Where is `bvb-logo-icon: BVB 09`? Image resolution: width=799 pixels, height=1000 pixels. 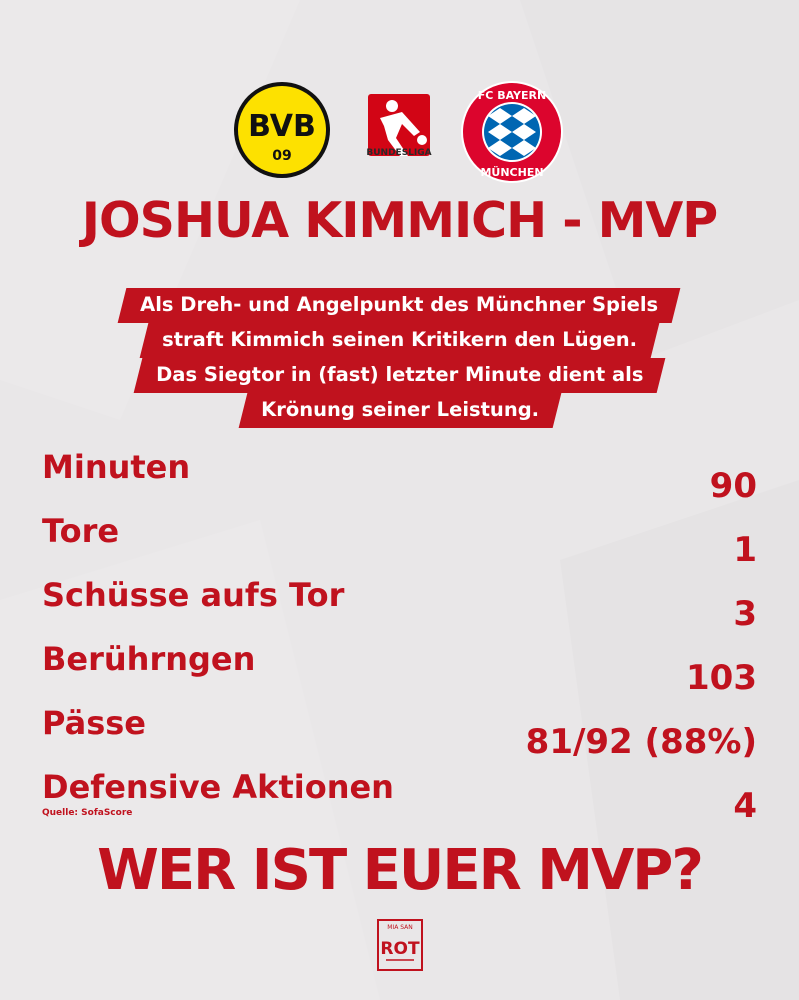
bvb-logo-icon: BVB 09 is located at coordinates (282, 130).